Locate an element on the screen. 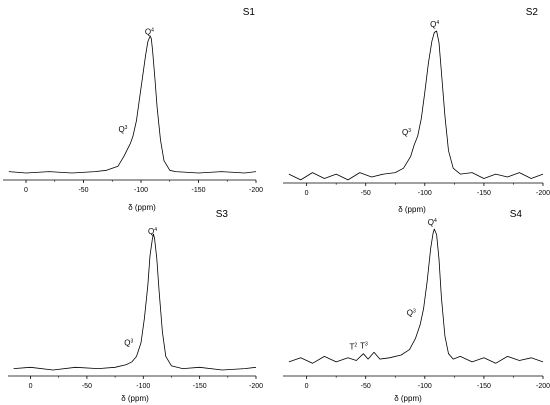 This screenshot has width=550, height=405. panel-2-x-tick-label: 0 is located at coordinates (307, 193).